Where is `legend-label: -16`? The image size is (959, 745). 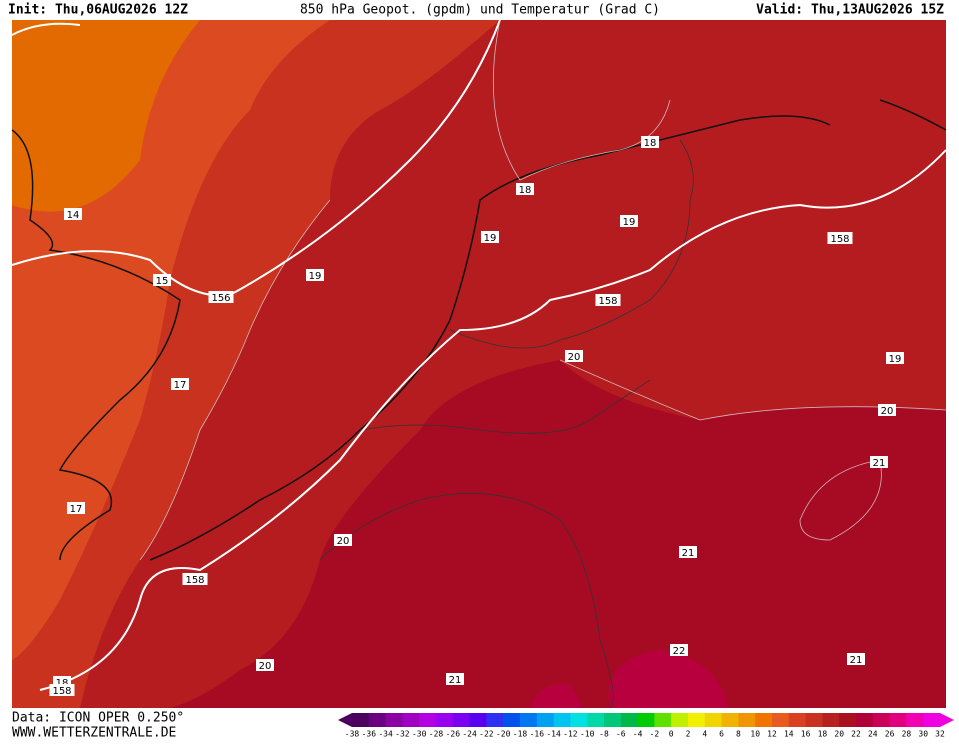 legend-label: -16 is located at coordinates (537, 734).